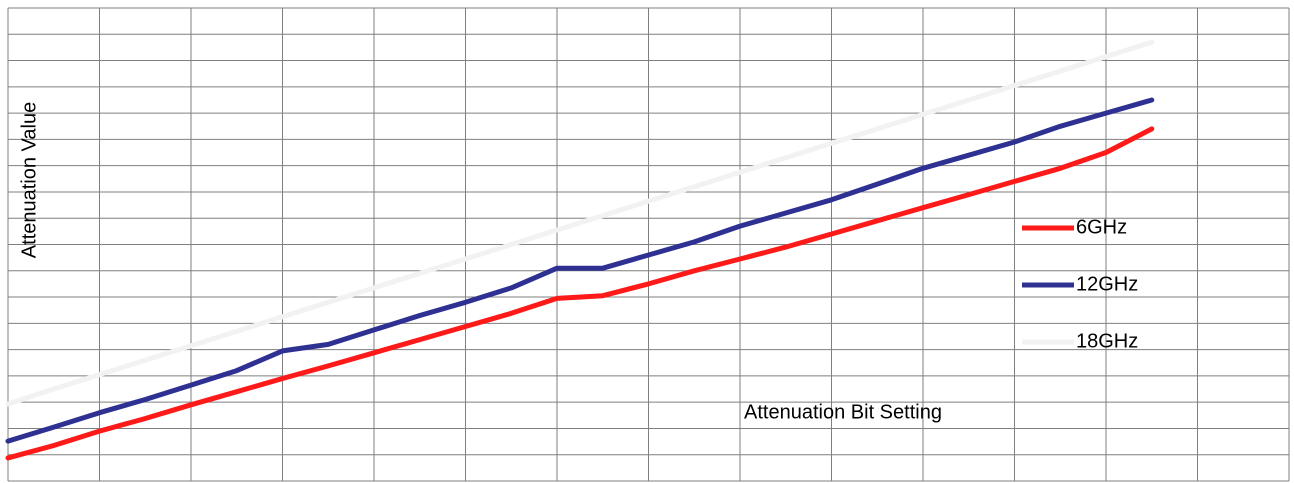 The height and width of the screenshot is (483, 1294). I want to click on legend-label: 6GHz, so click(1101, 227).